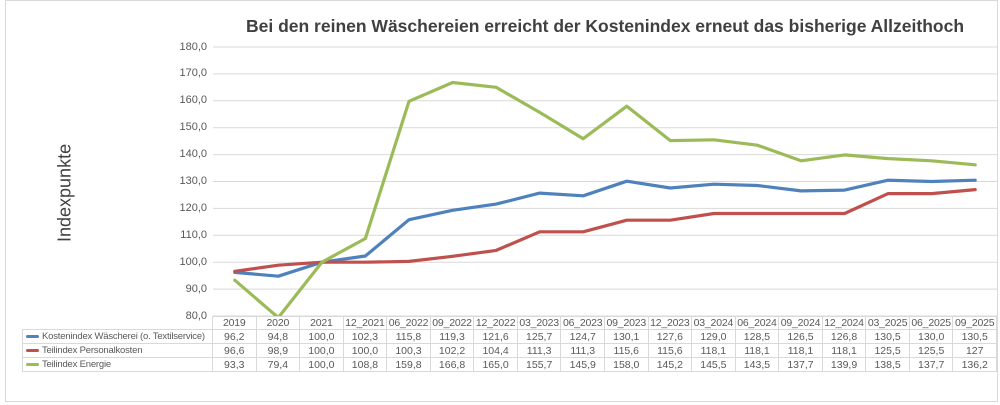  I want to click on y-axis-tick-label: 180,0, so click(193, 46).